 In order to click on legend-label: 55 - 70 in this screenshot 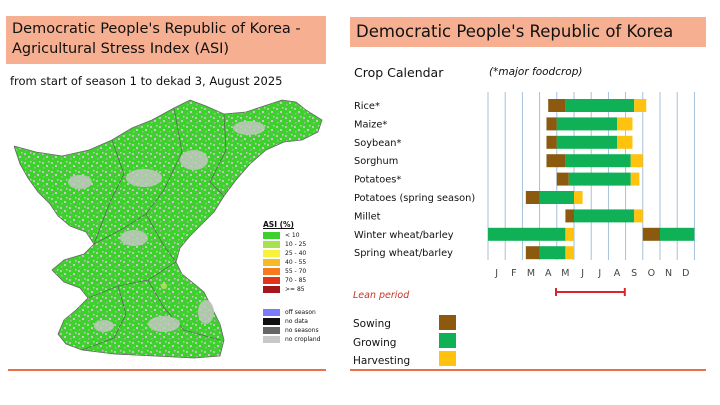, I will do `click(296, 271)`.